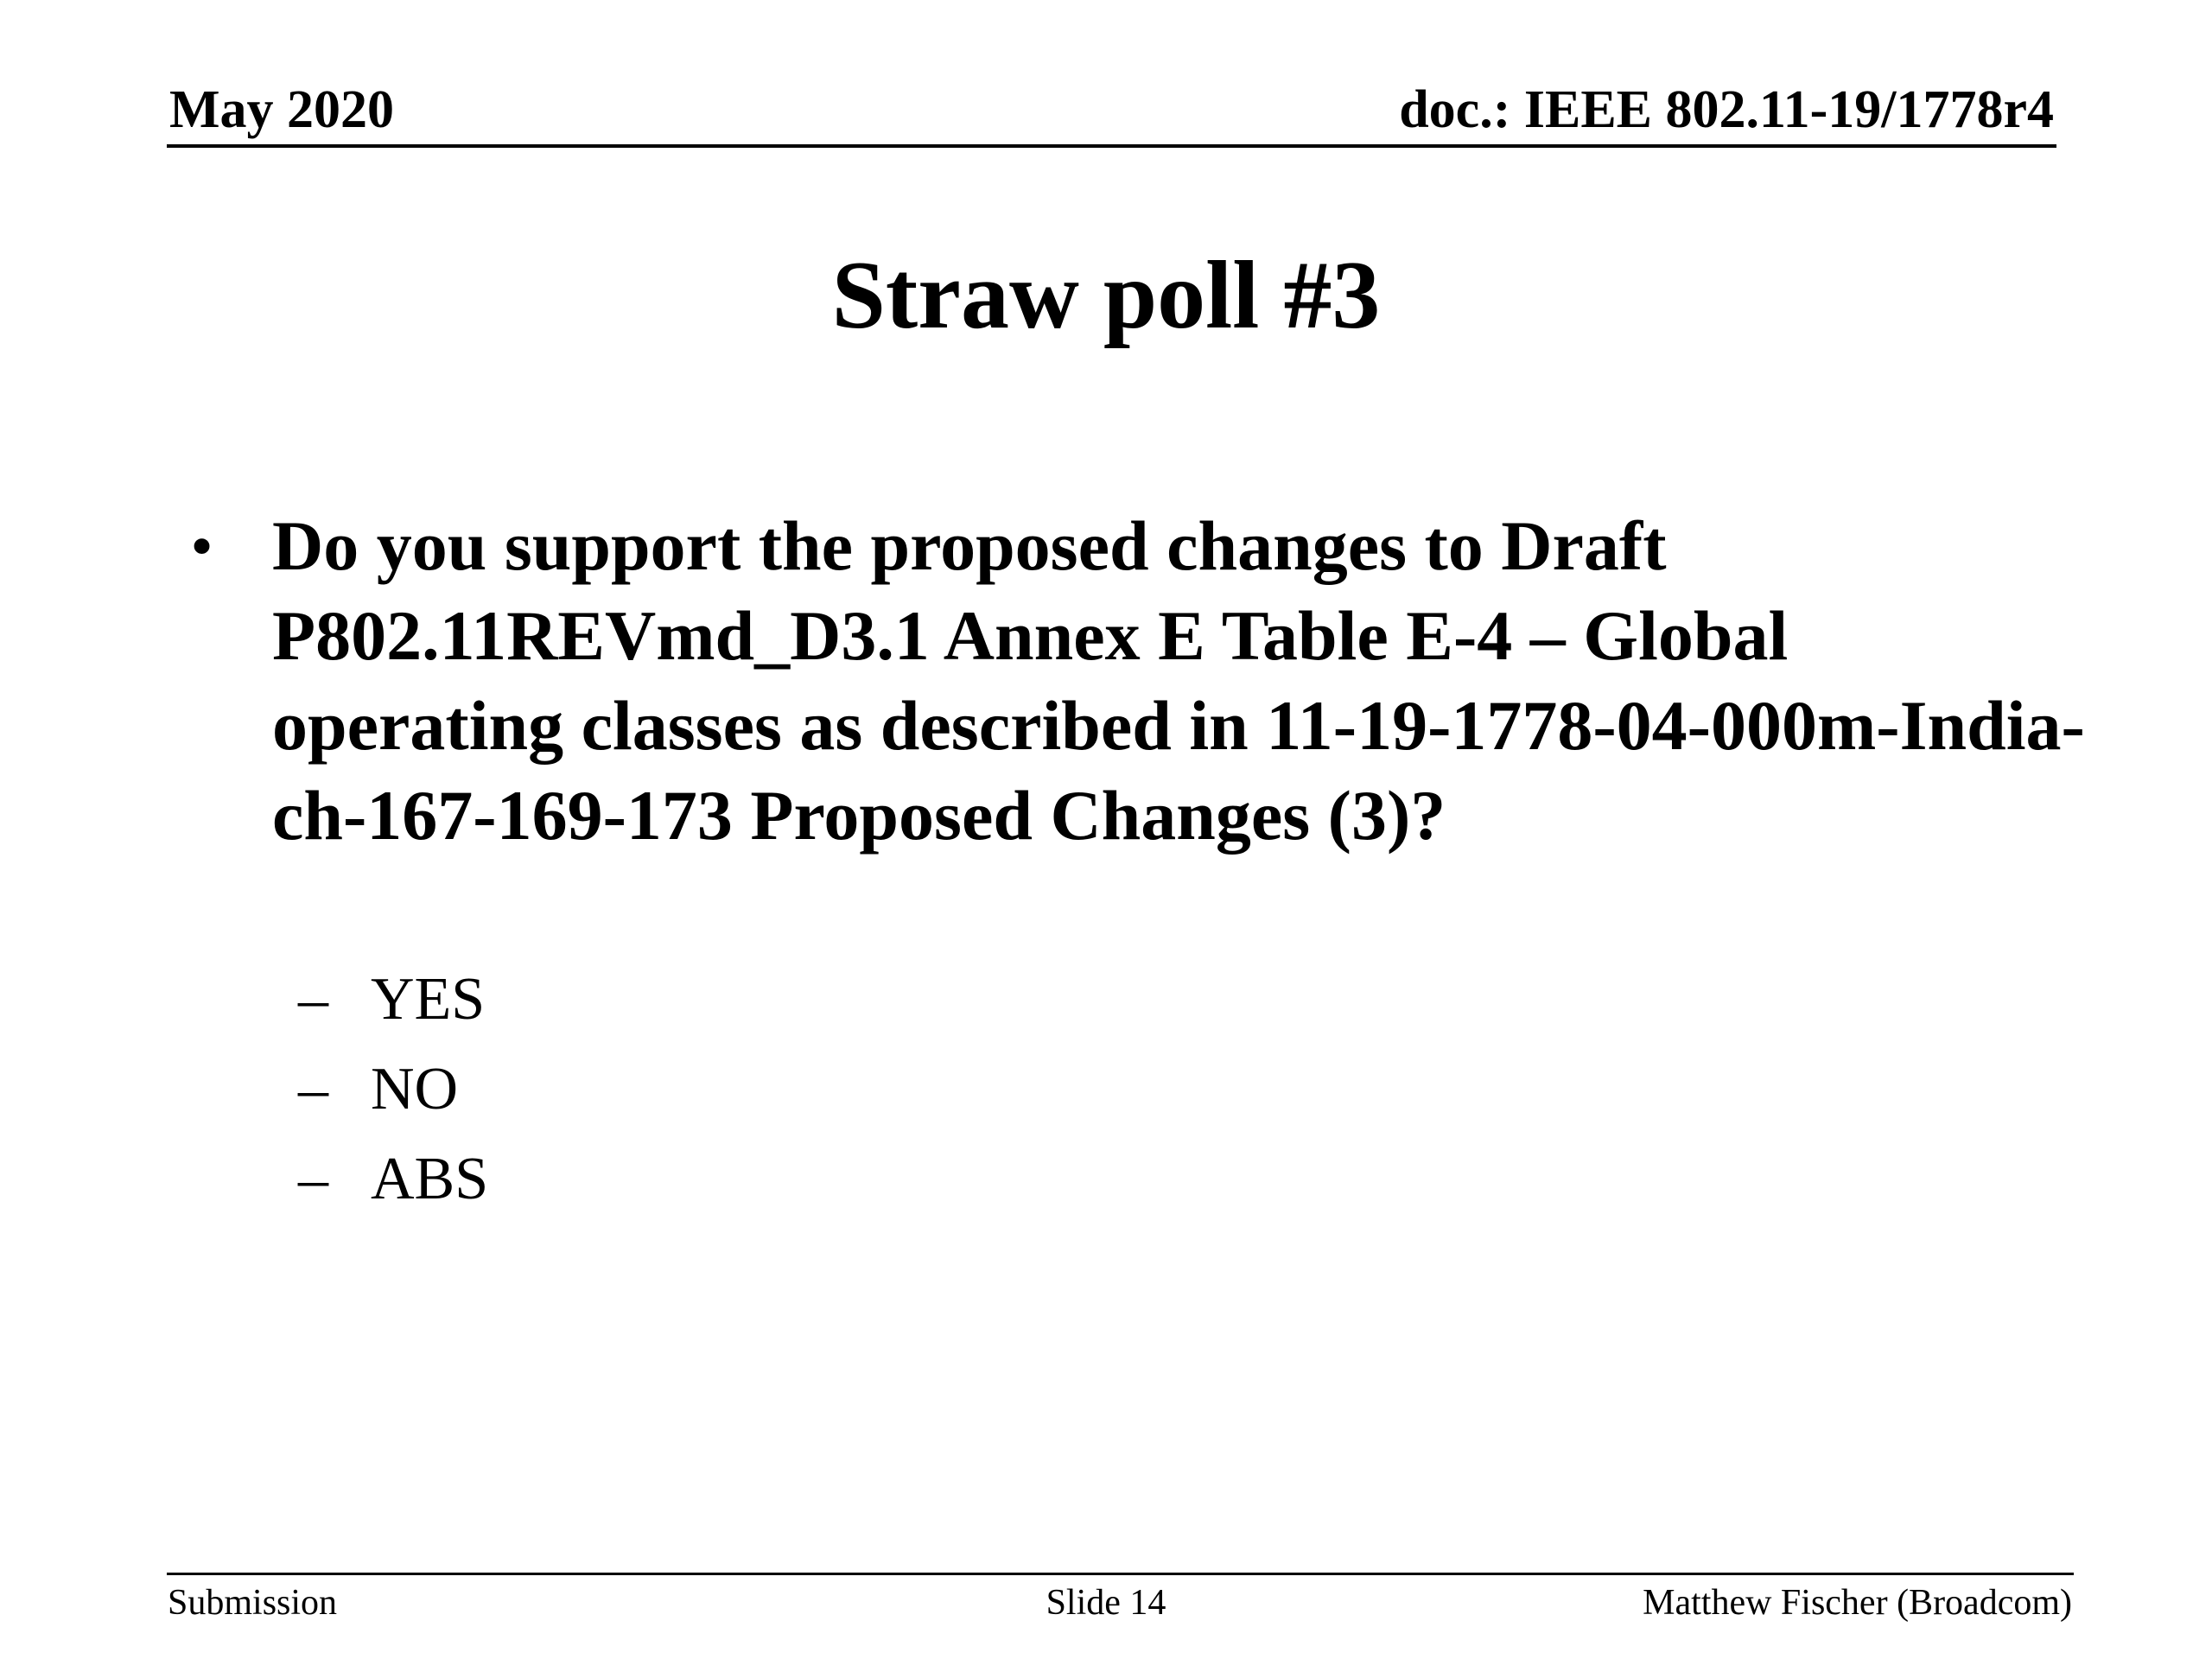 This screenshot has height=1659, width=2212. I want to click on header-date: May 2020, so click(282, 109).